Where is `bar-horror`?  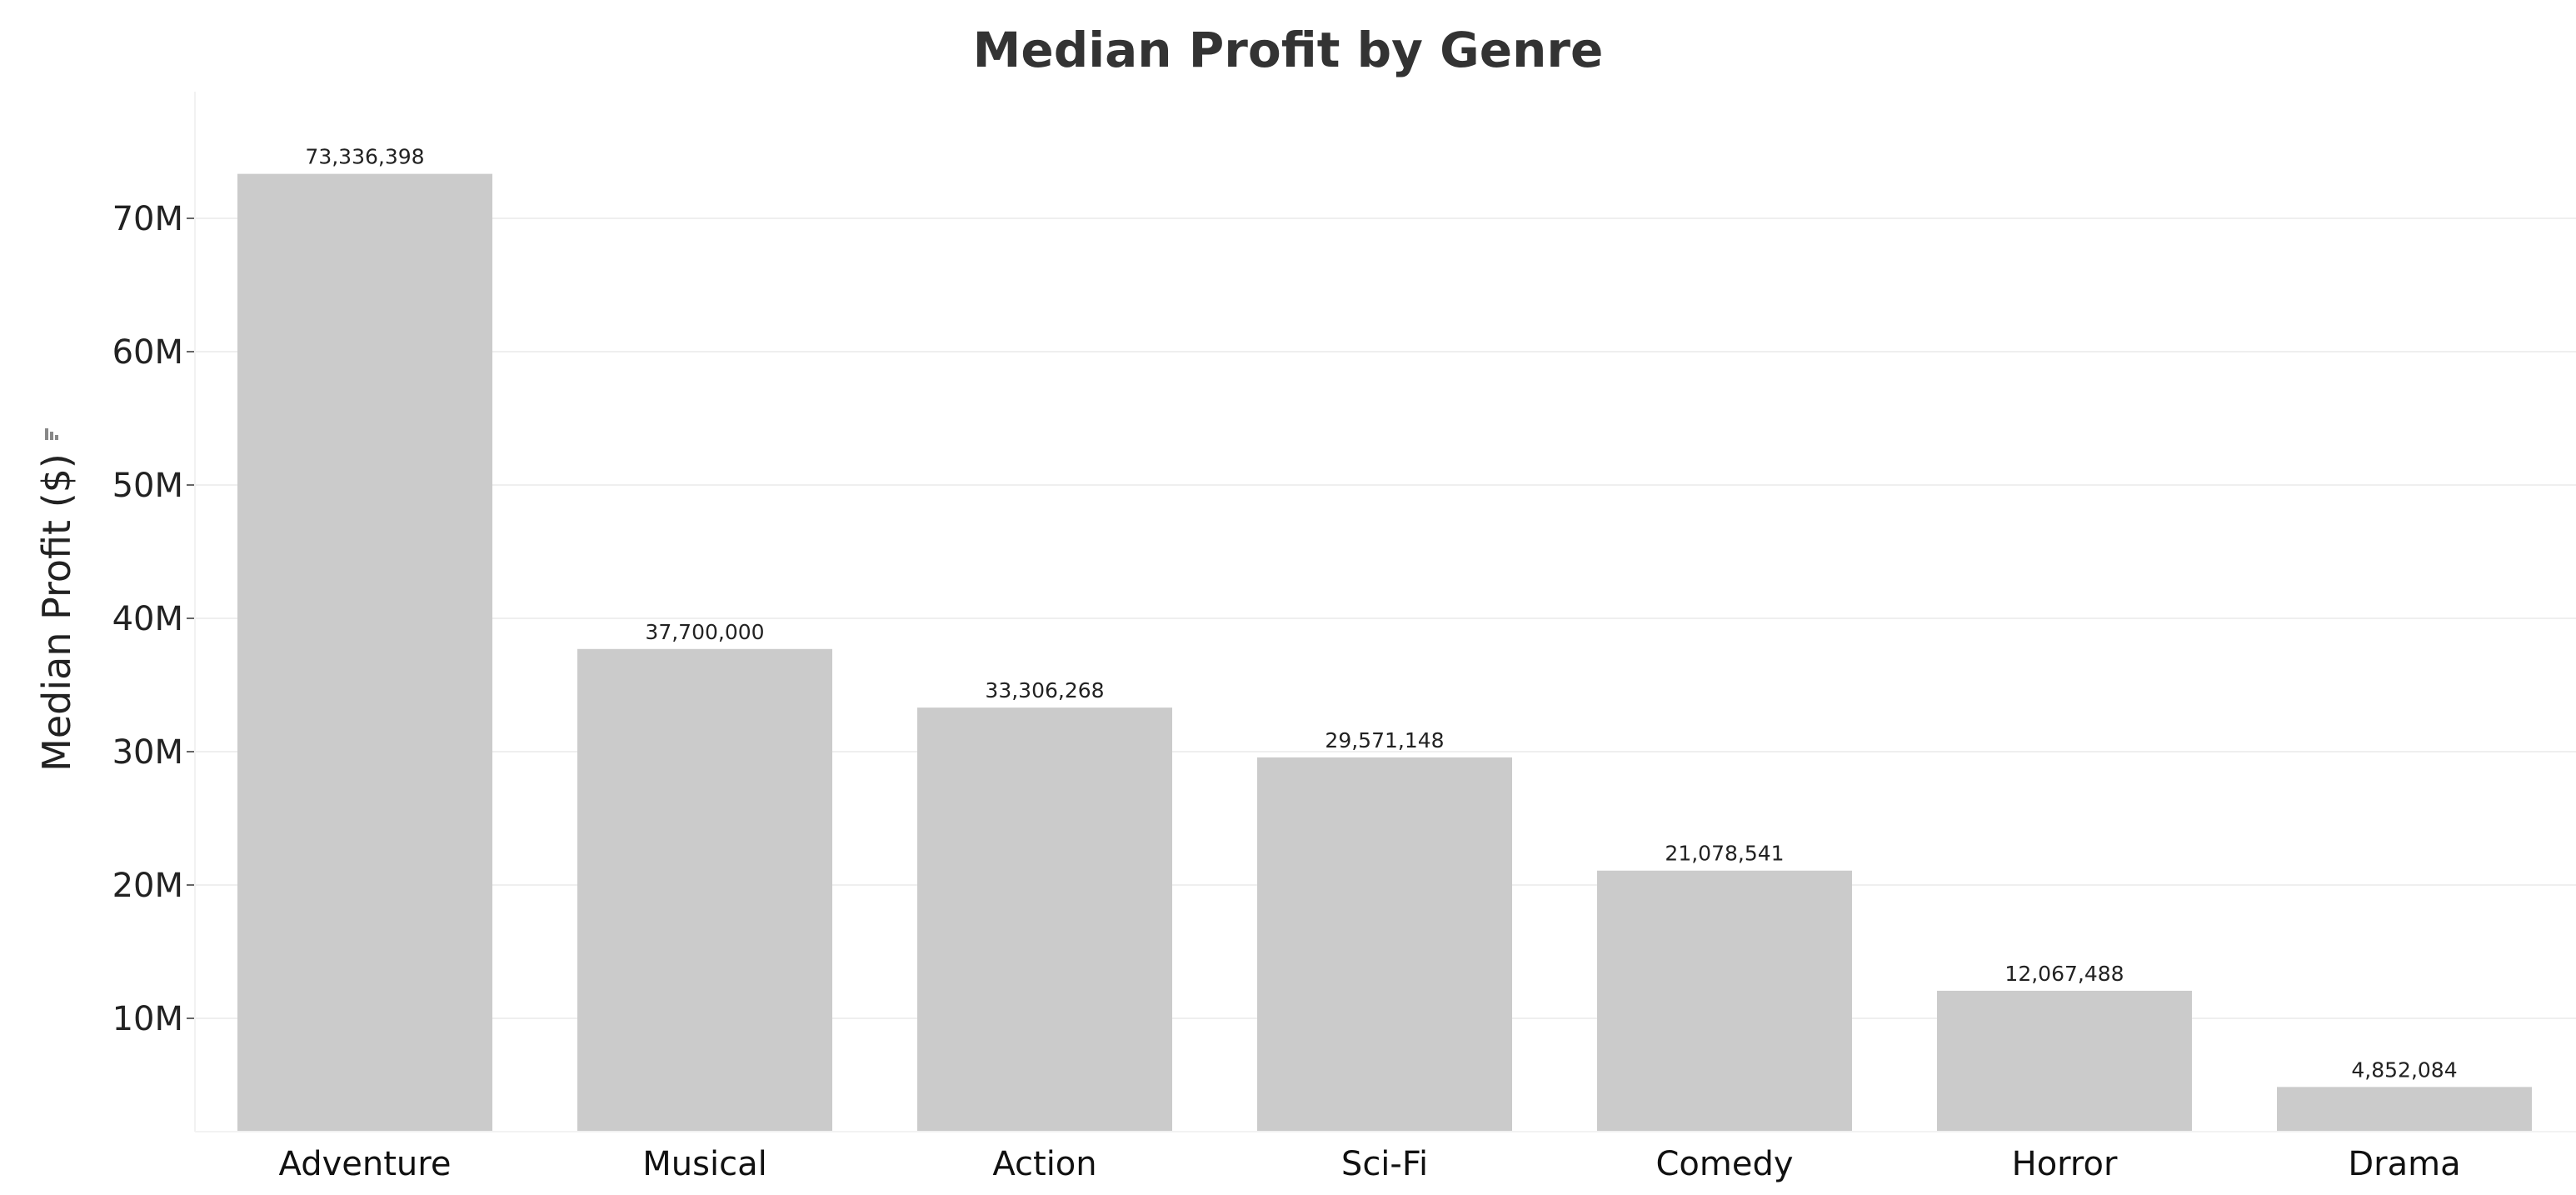
bar-horror is located at coordinates (2064, 1061).